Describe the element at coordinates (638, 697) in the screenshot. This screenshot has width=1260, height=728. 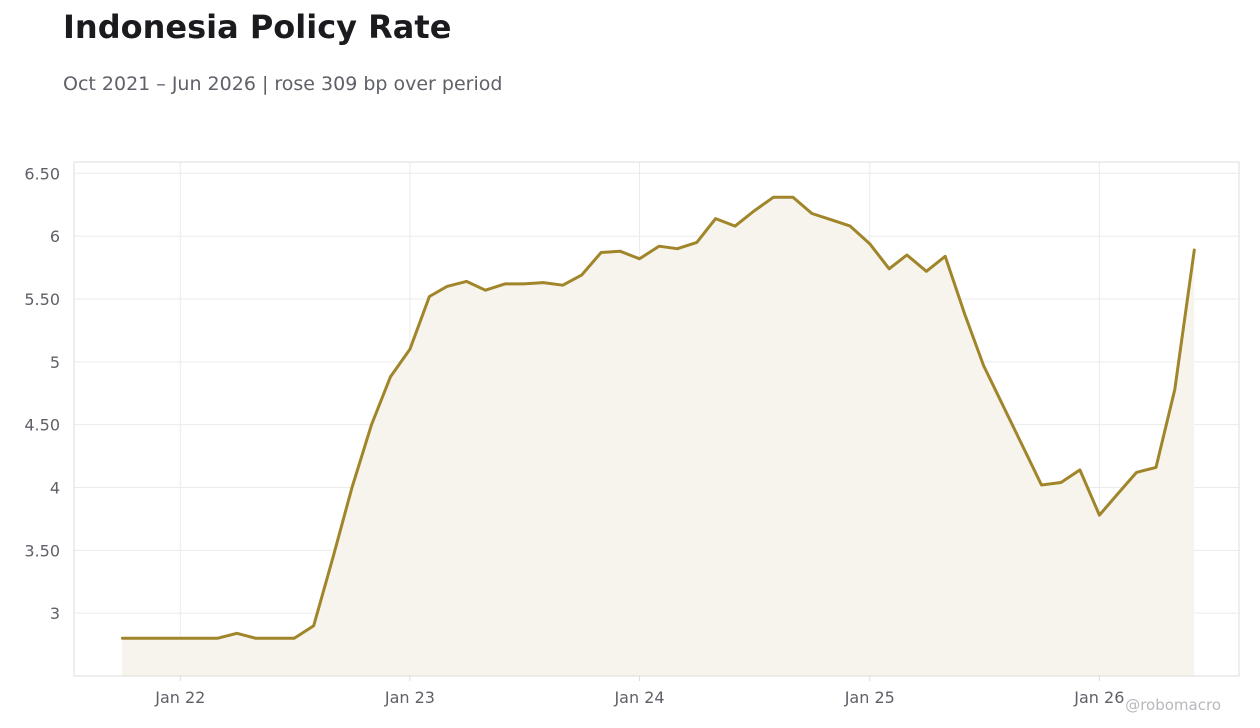
I see `x-tick-label: Jan 24` at that location.